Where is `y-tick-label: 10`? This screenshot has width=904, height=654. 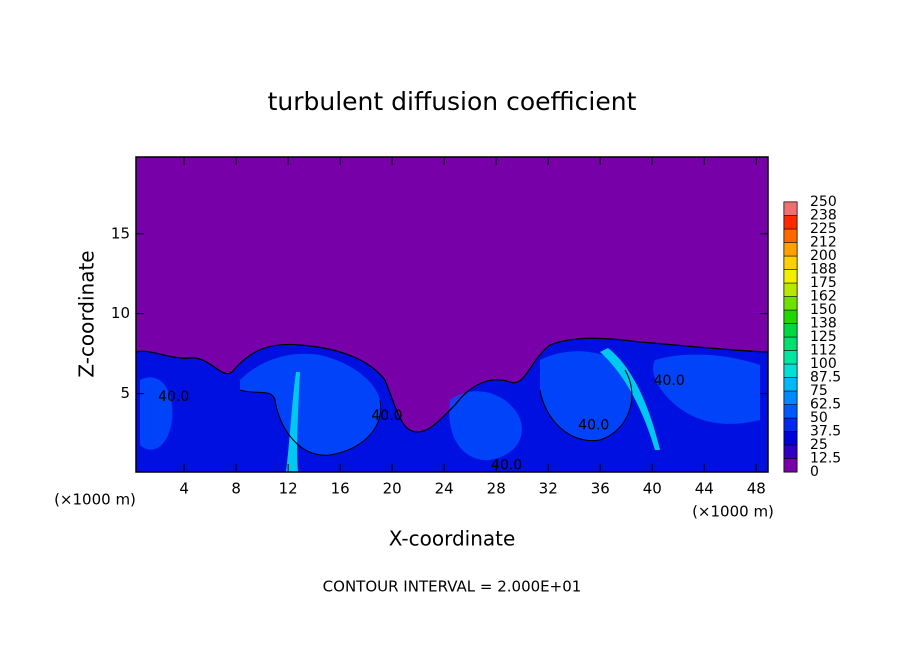 y-tick-label: 10 is located at coordinates (120, 313).